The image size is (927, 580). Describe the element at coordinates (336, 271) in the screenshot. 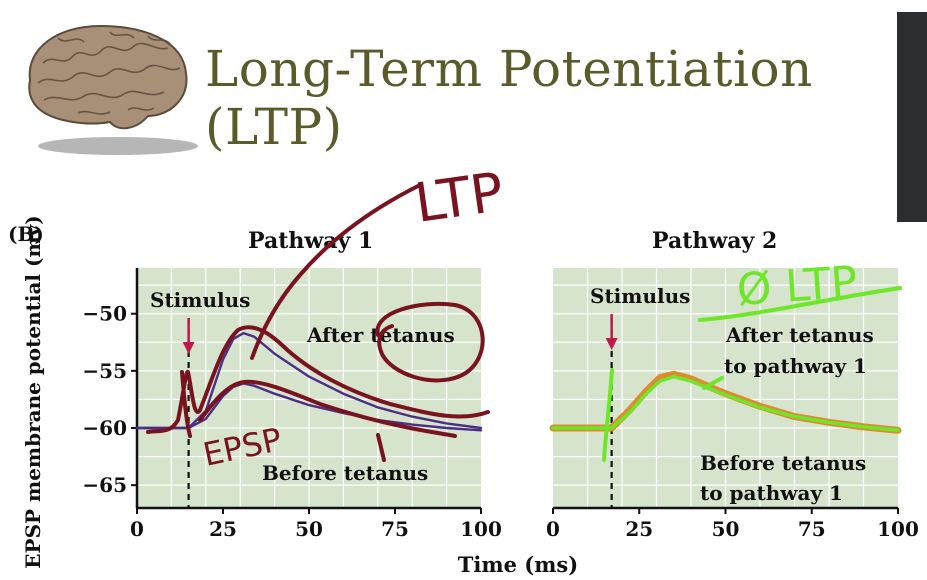

I see `ink-ltp-arrow` at that location.